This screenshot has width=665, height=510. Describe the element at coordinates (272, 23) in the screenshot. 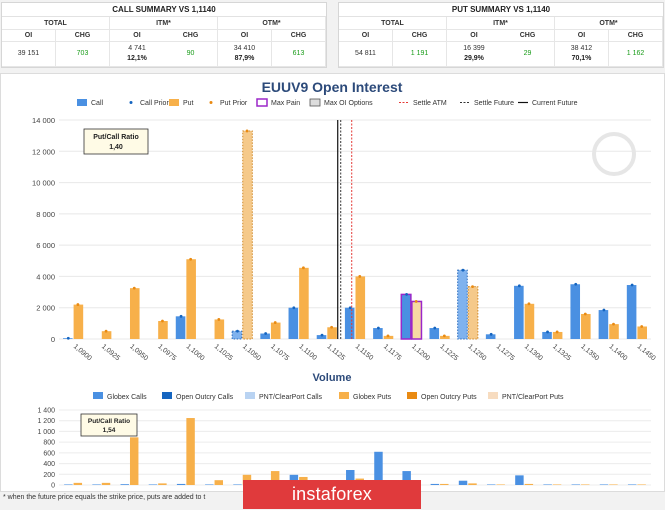

I see `call-otm-header: OTM*` at that location.